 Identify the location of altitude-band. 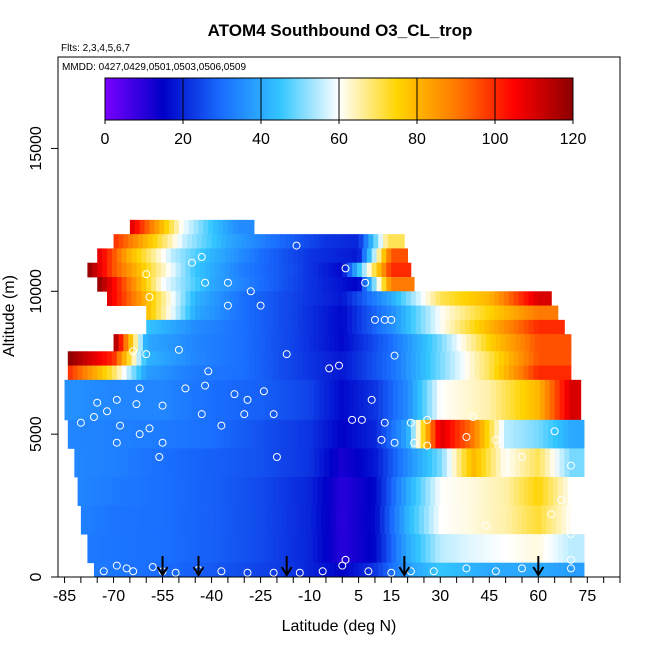
(331, 491).